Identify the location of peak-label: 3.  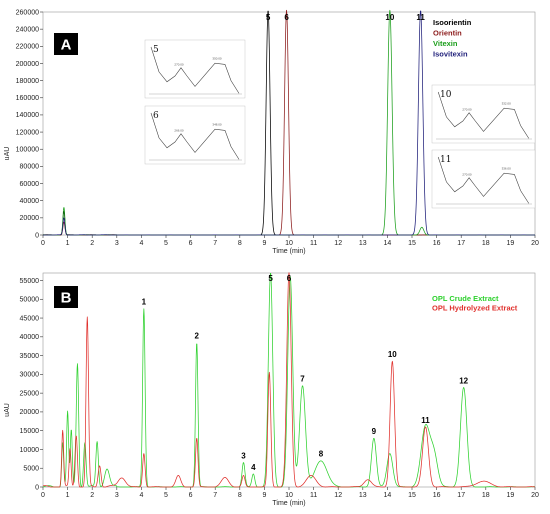
(243, 456).